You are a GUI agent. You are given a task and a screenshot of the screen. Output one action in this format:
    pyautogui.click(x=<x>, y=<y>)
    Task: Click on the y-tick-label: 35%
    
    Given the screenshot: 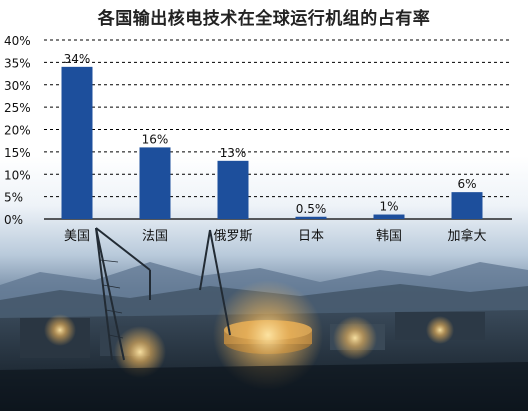 What is the action you would take?
    pyautogui.click(x=17, y=63)
    